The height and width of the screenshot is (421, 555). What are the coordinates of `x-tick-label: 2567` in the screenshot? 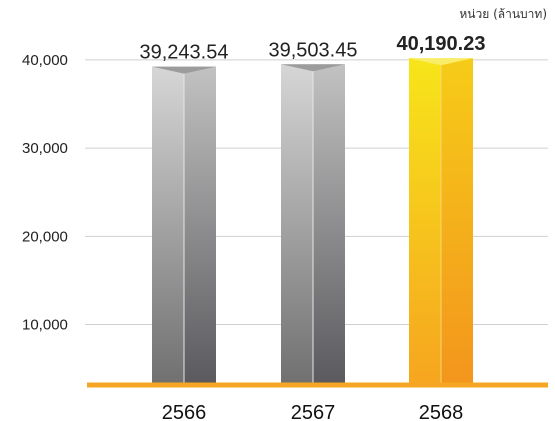 It's located at (313, 411).